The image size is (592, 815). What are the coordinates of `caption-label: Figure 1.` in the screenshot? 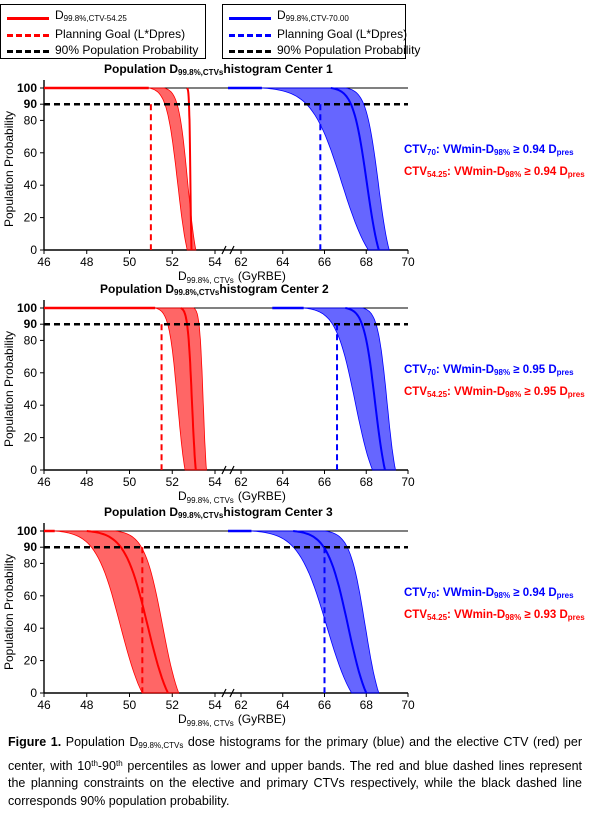 It's located at (35, 742).